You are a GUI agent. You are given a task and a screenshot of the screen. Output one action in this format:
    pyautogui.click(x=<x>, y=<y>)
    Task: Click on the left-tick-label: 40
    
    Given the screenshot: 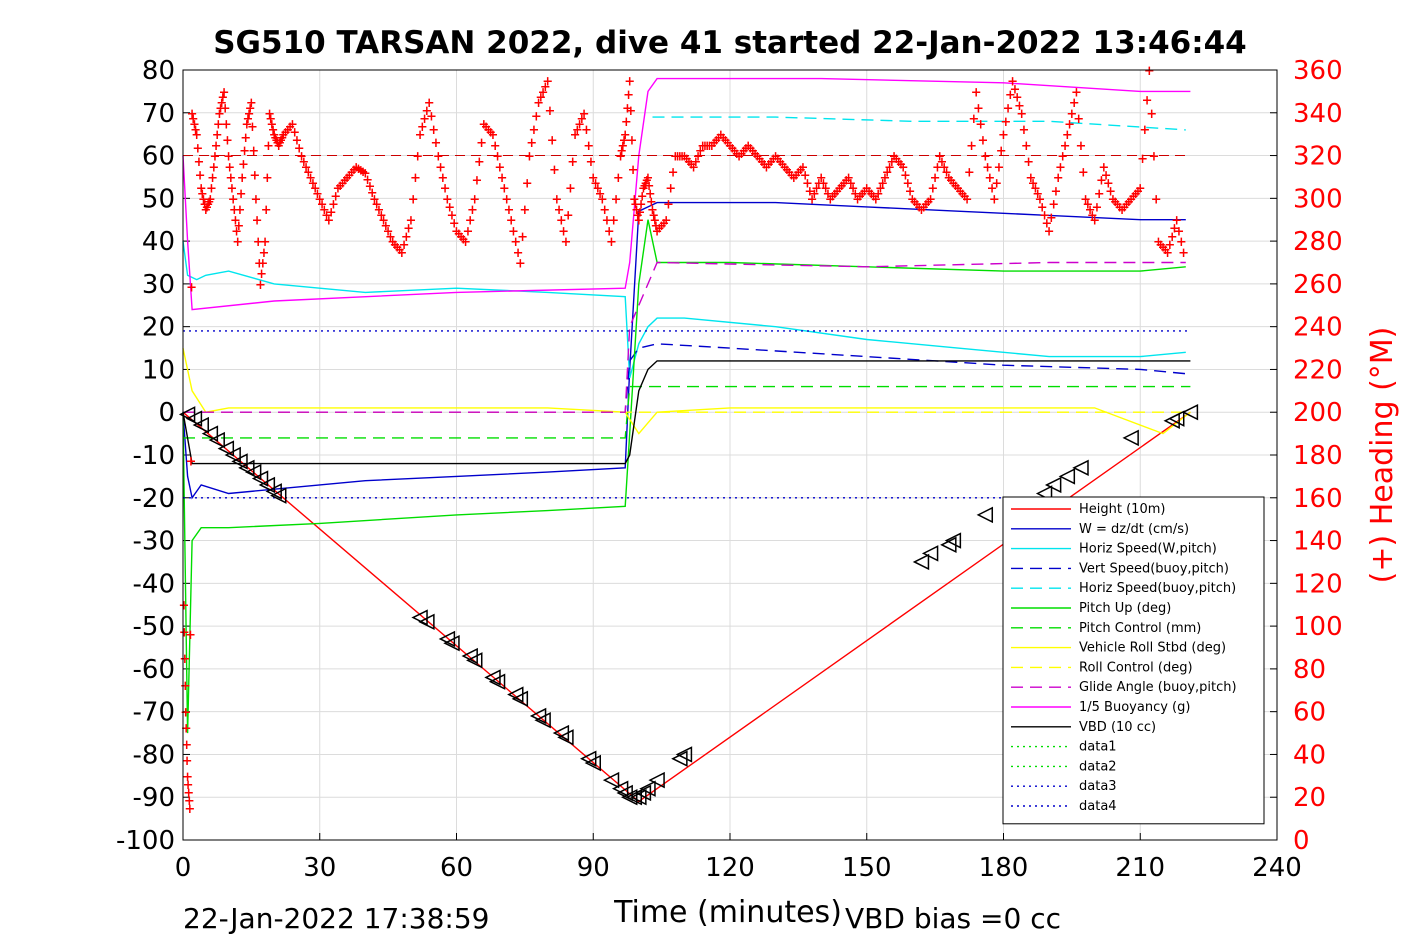 What is the action you would take?
    pyautogui.click(x=158, y=242)
    